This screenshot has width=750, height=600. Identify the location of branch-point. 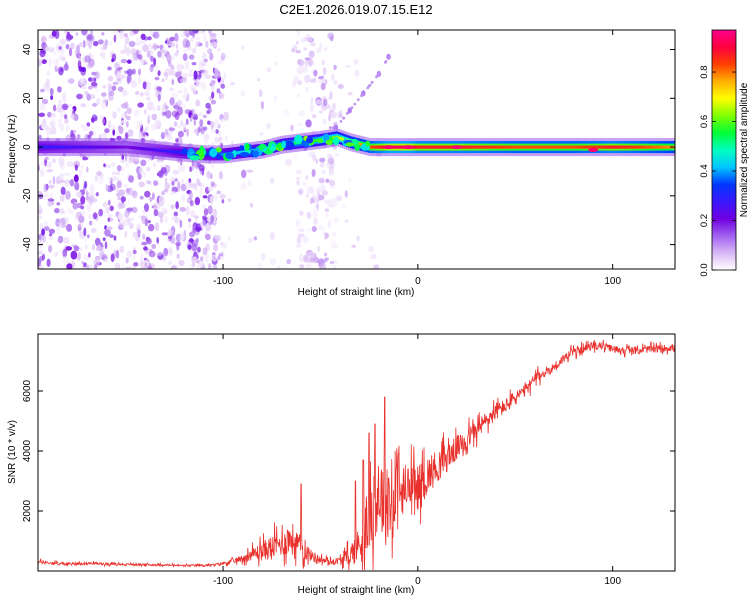
(349, 110).